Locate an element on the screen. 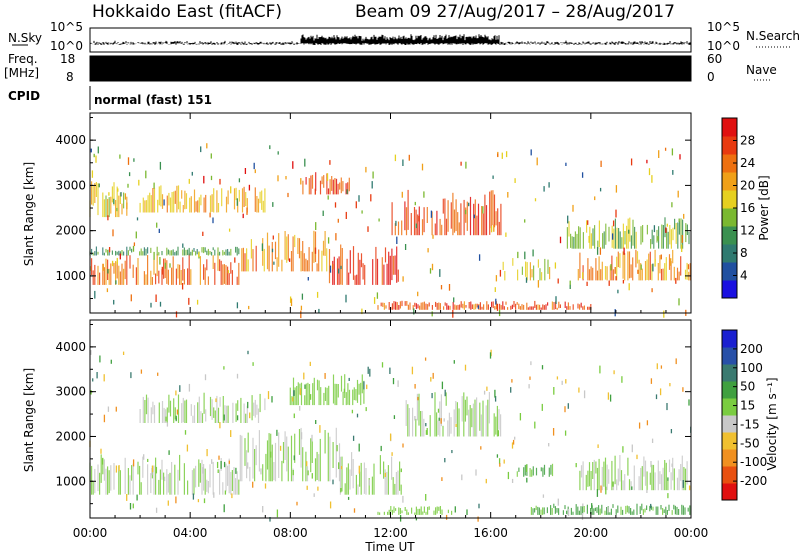  nsky-label: N.Sky is located at coordinates (25, 38).